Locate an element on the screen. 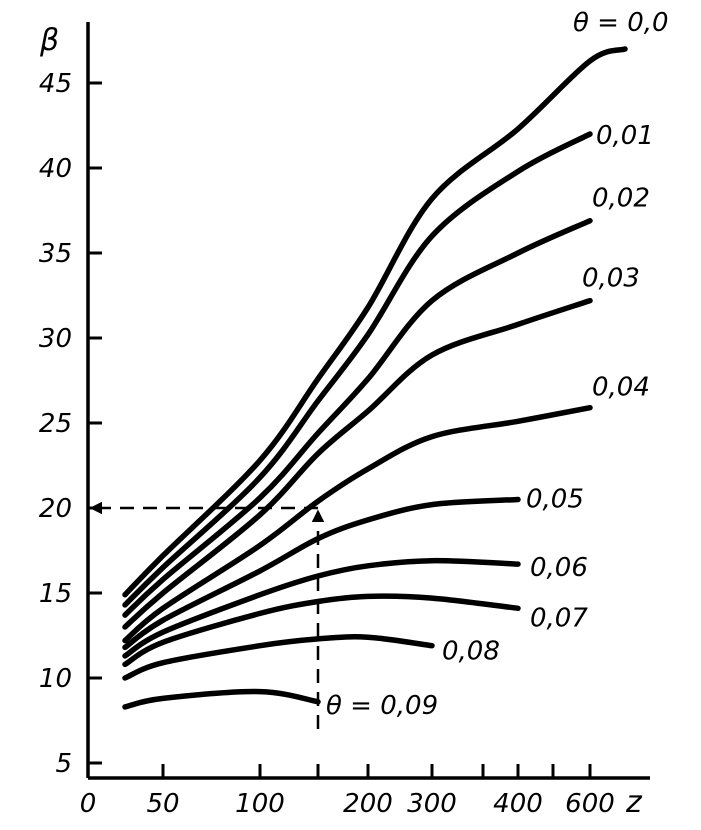 This screenshot has height=830, width=701. x-tick-label: 600 is located at coordinates (590, 804).